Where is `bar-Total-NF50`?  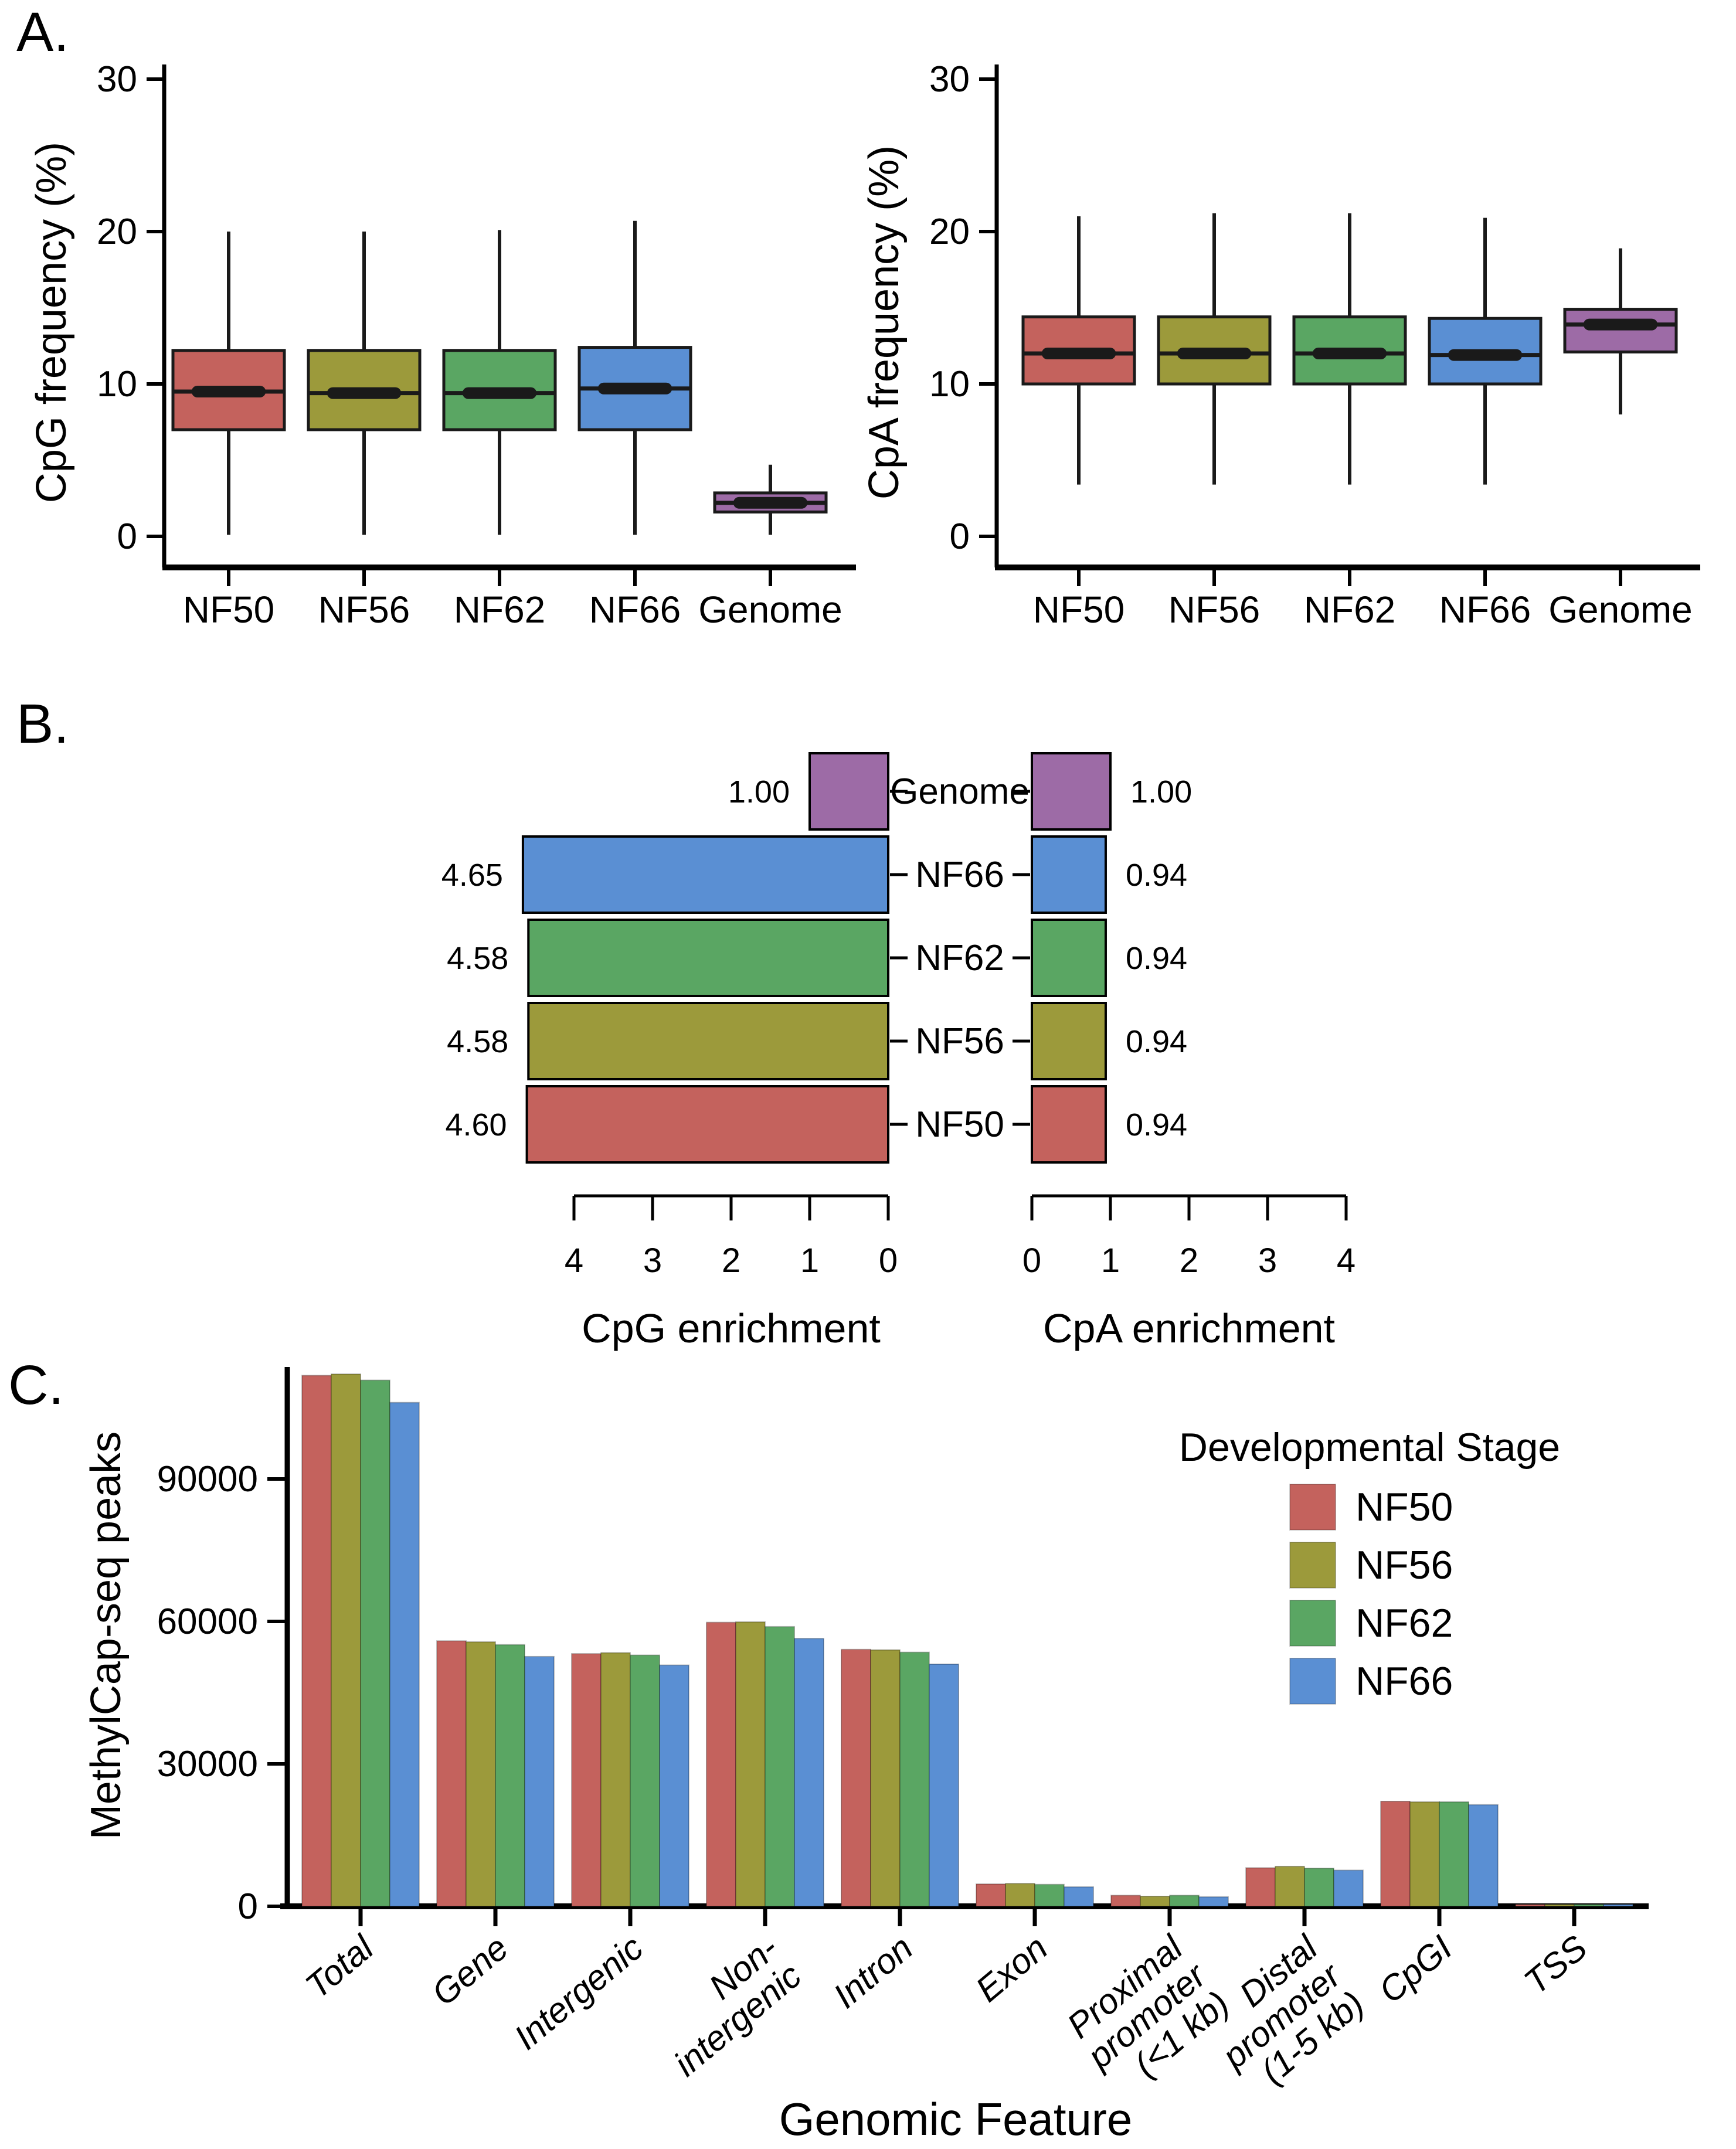
bar-Total-NF50 is located at coordinates (316, 1641).